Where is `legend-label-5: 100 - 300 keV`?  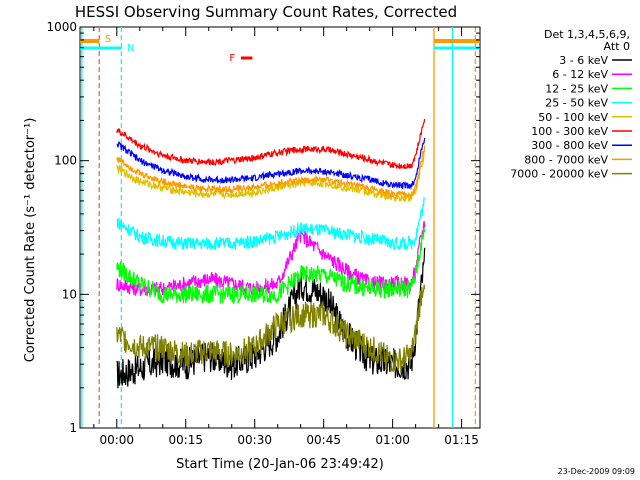
legend-label-5: 100 - 300 keV is located at coordinates (569, 131).